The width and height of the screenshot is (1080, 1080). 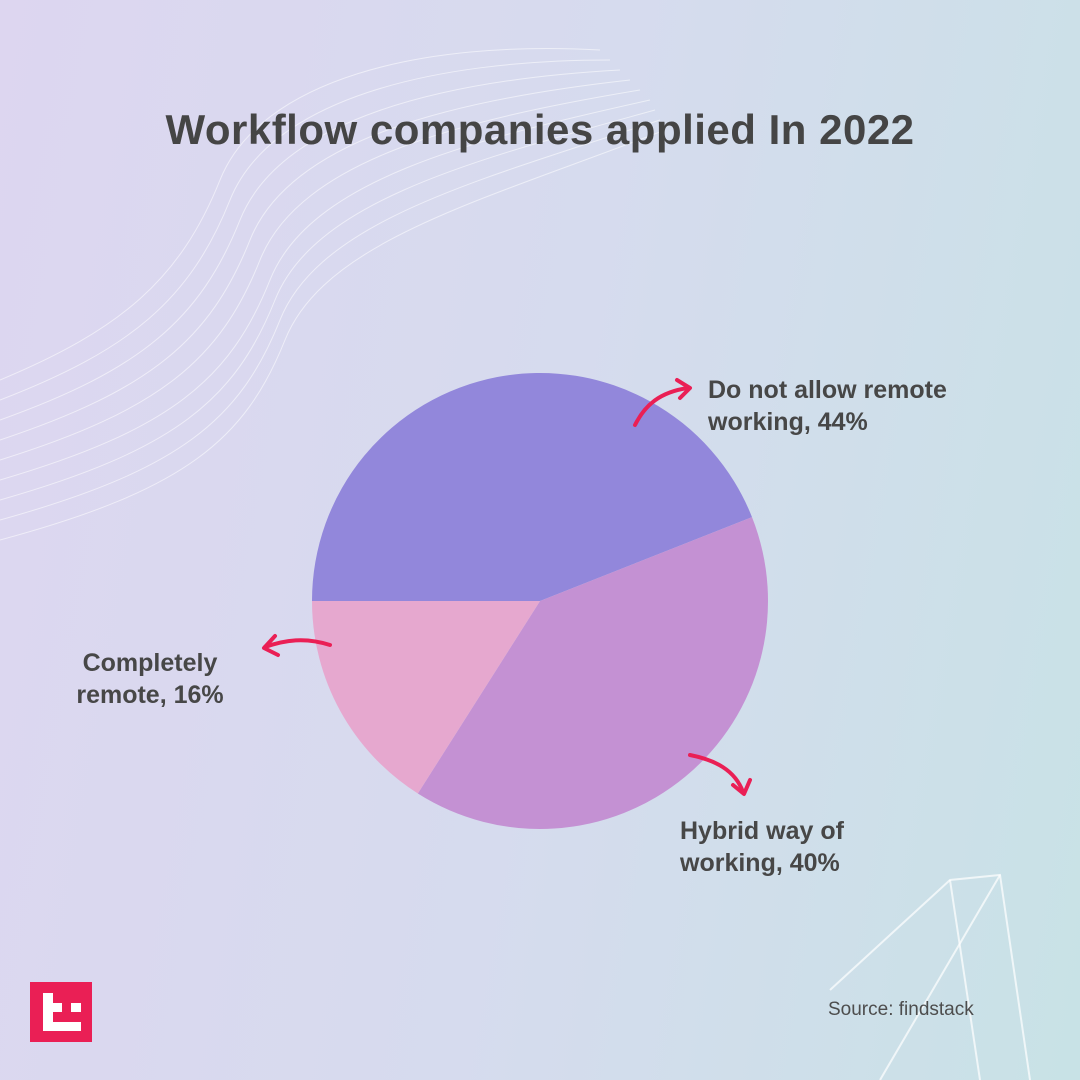 I want to click on decorative-prism, so click(x=930, y=976).